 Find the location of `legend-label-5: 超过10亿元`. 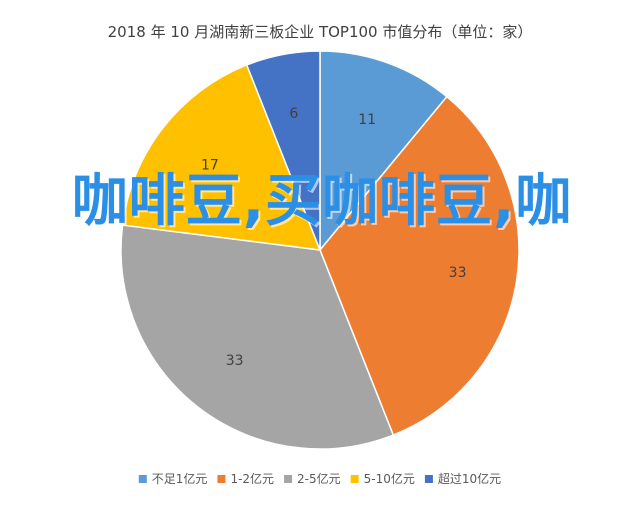

legend-label-5: 超过10亿元 is located at coordinates (469, 478).